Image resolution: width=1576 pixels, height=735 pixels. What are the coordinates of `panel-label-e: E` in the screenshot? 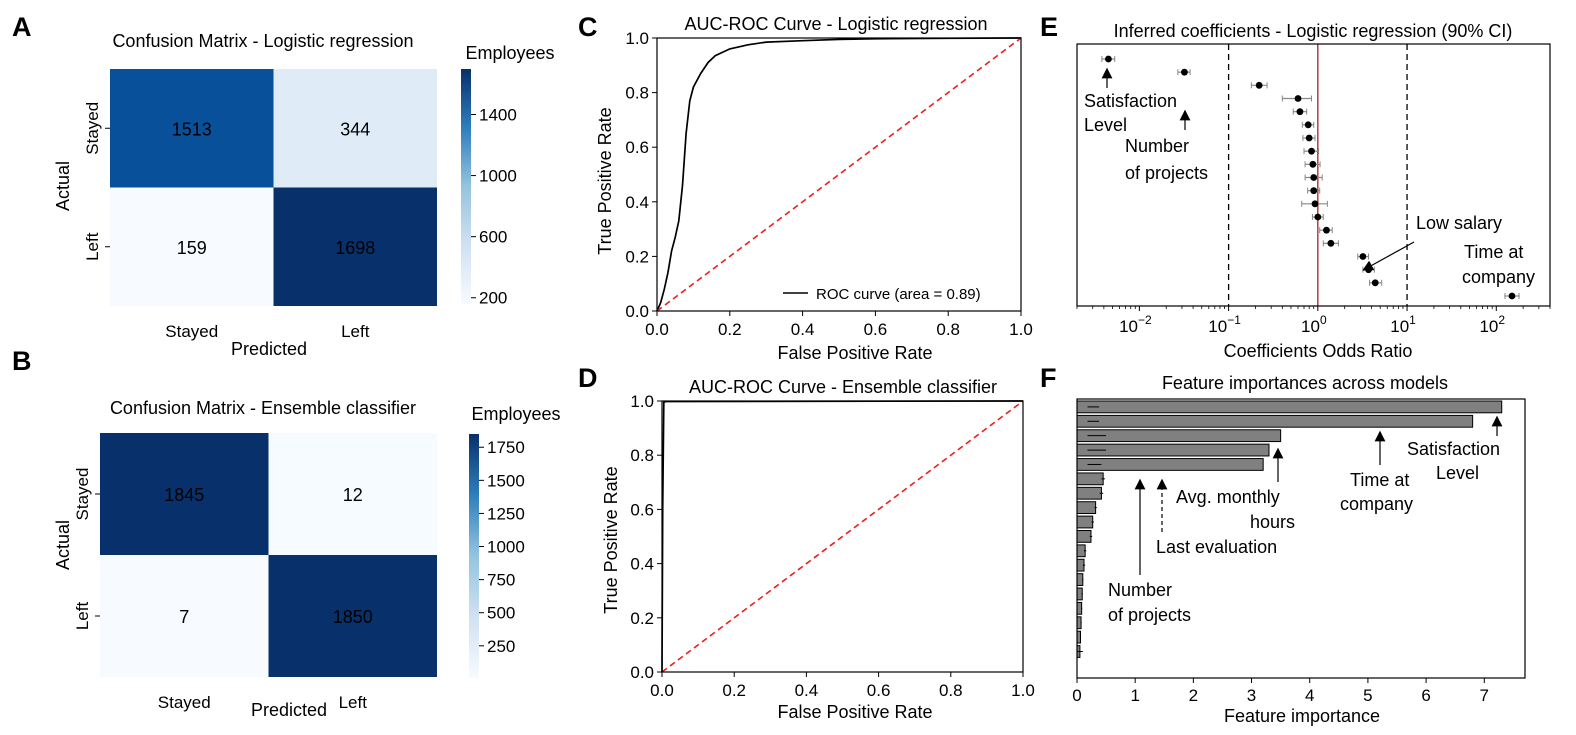 It's located at (1049, 27).